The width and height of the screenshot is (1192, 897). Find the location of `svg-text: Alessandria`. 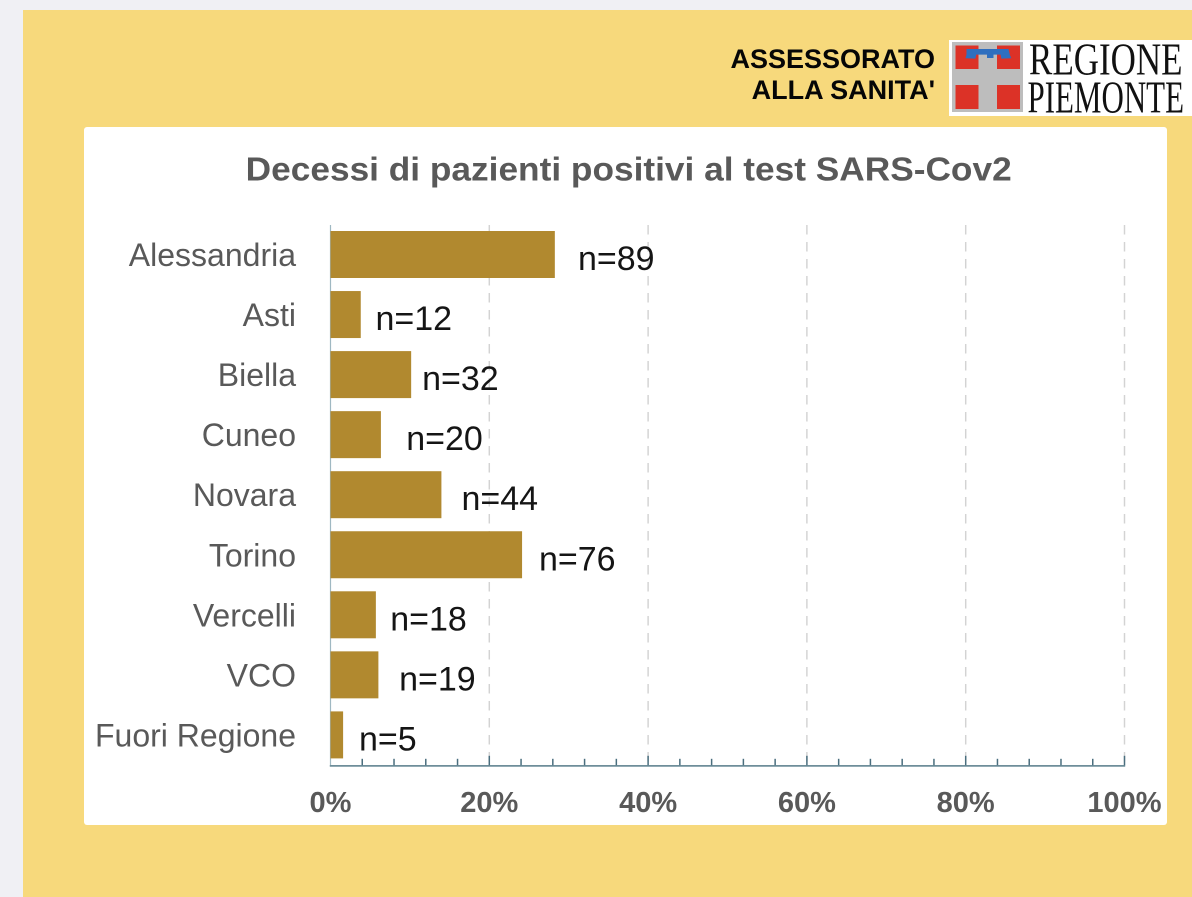

svg-text: Alessandria is located at coordinates (212, 255).